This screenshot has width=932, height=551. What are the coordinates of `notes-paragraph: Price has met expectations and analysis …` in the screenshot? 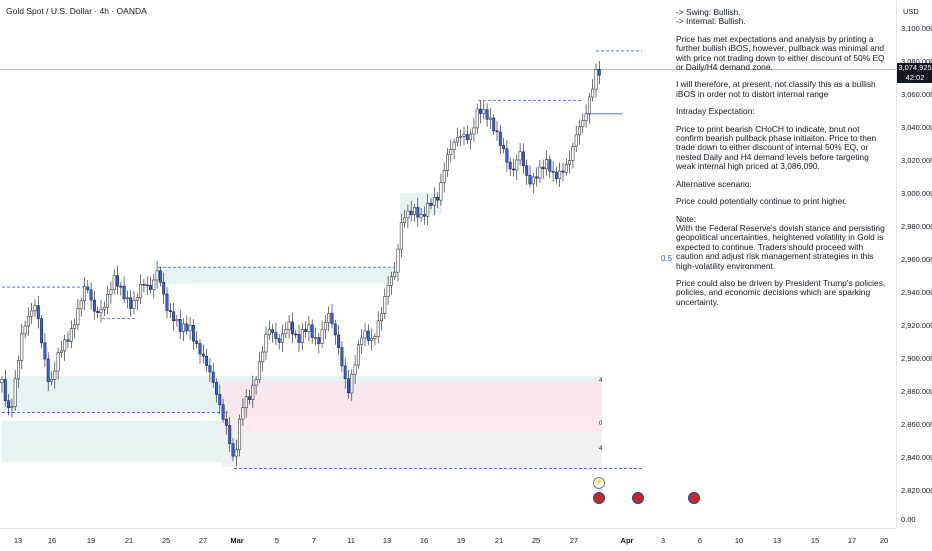 It's located at (780, 53).